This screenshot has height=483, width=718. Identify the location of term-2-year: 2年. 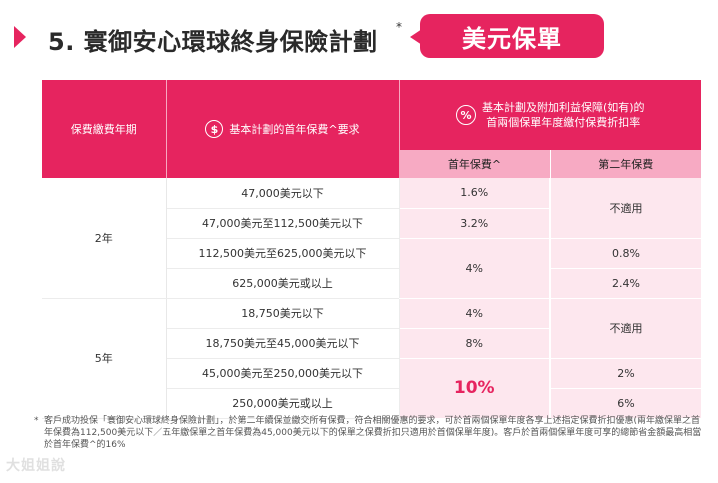
(104, 238).